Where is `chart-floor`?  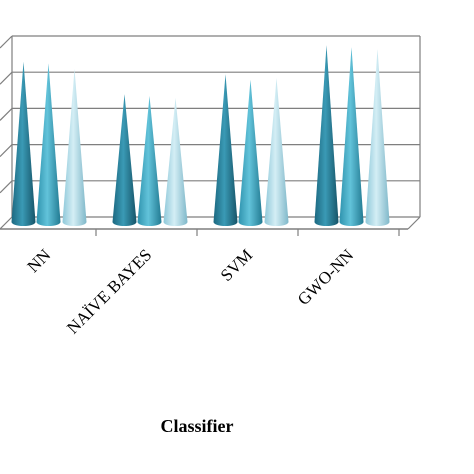 chart-floor is located at coordinates (210, 226).